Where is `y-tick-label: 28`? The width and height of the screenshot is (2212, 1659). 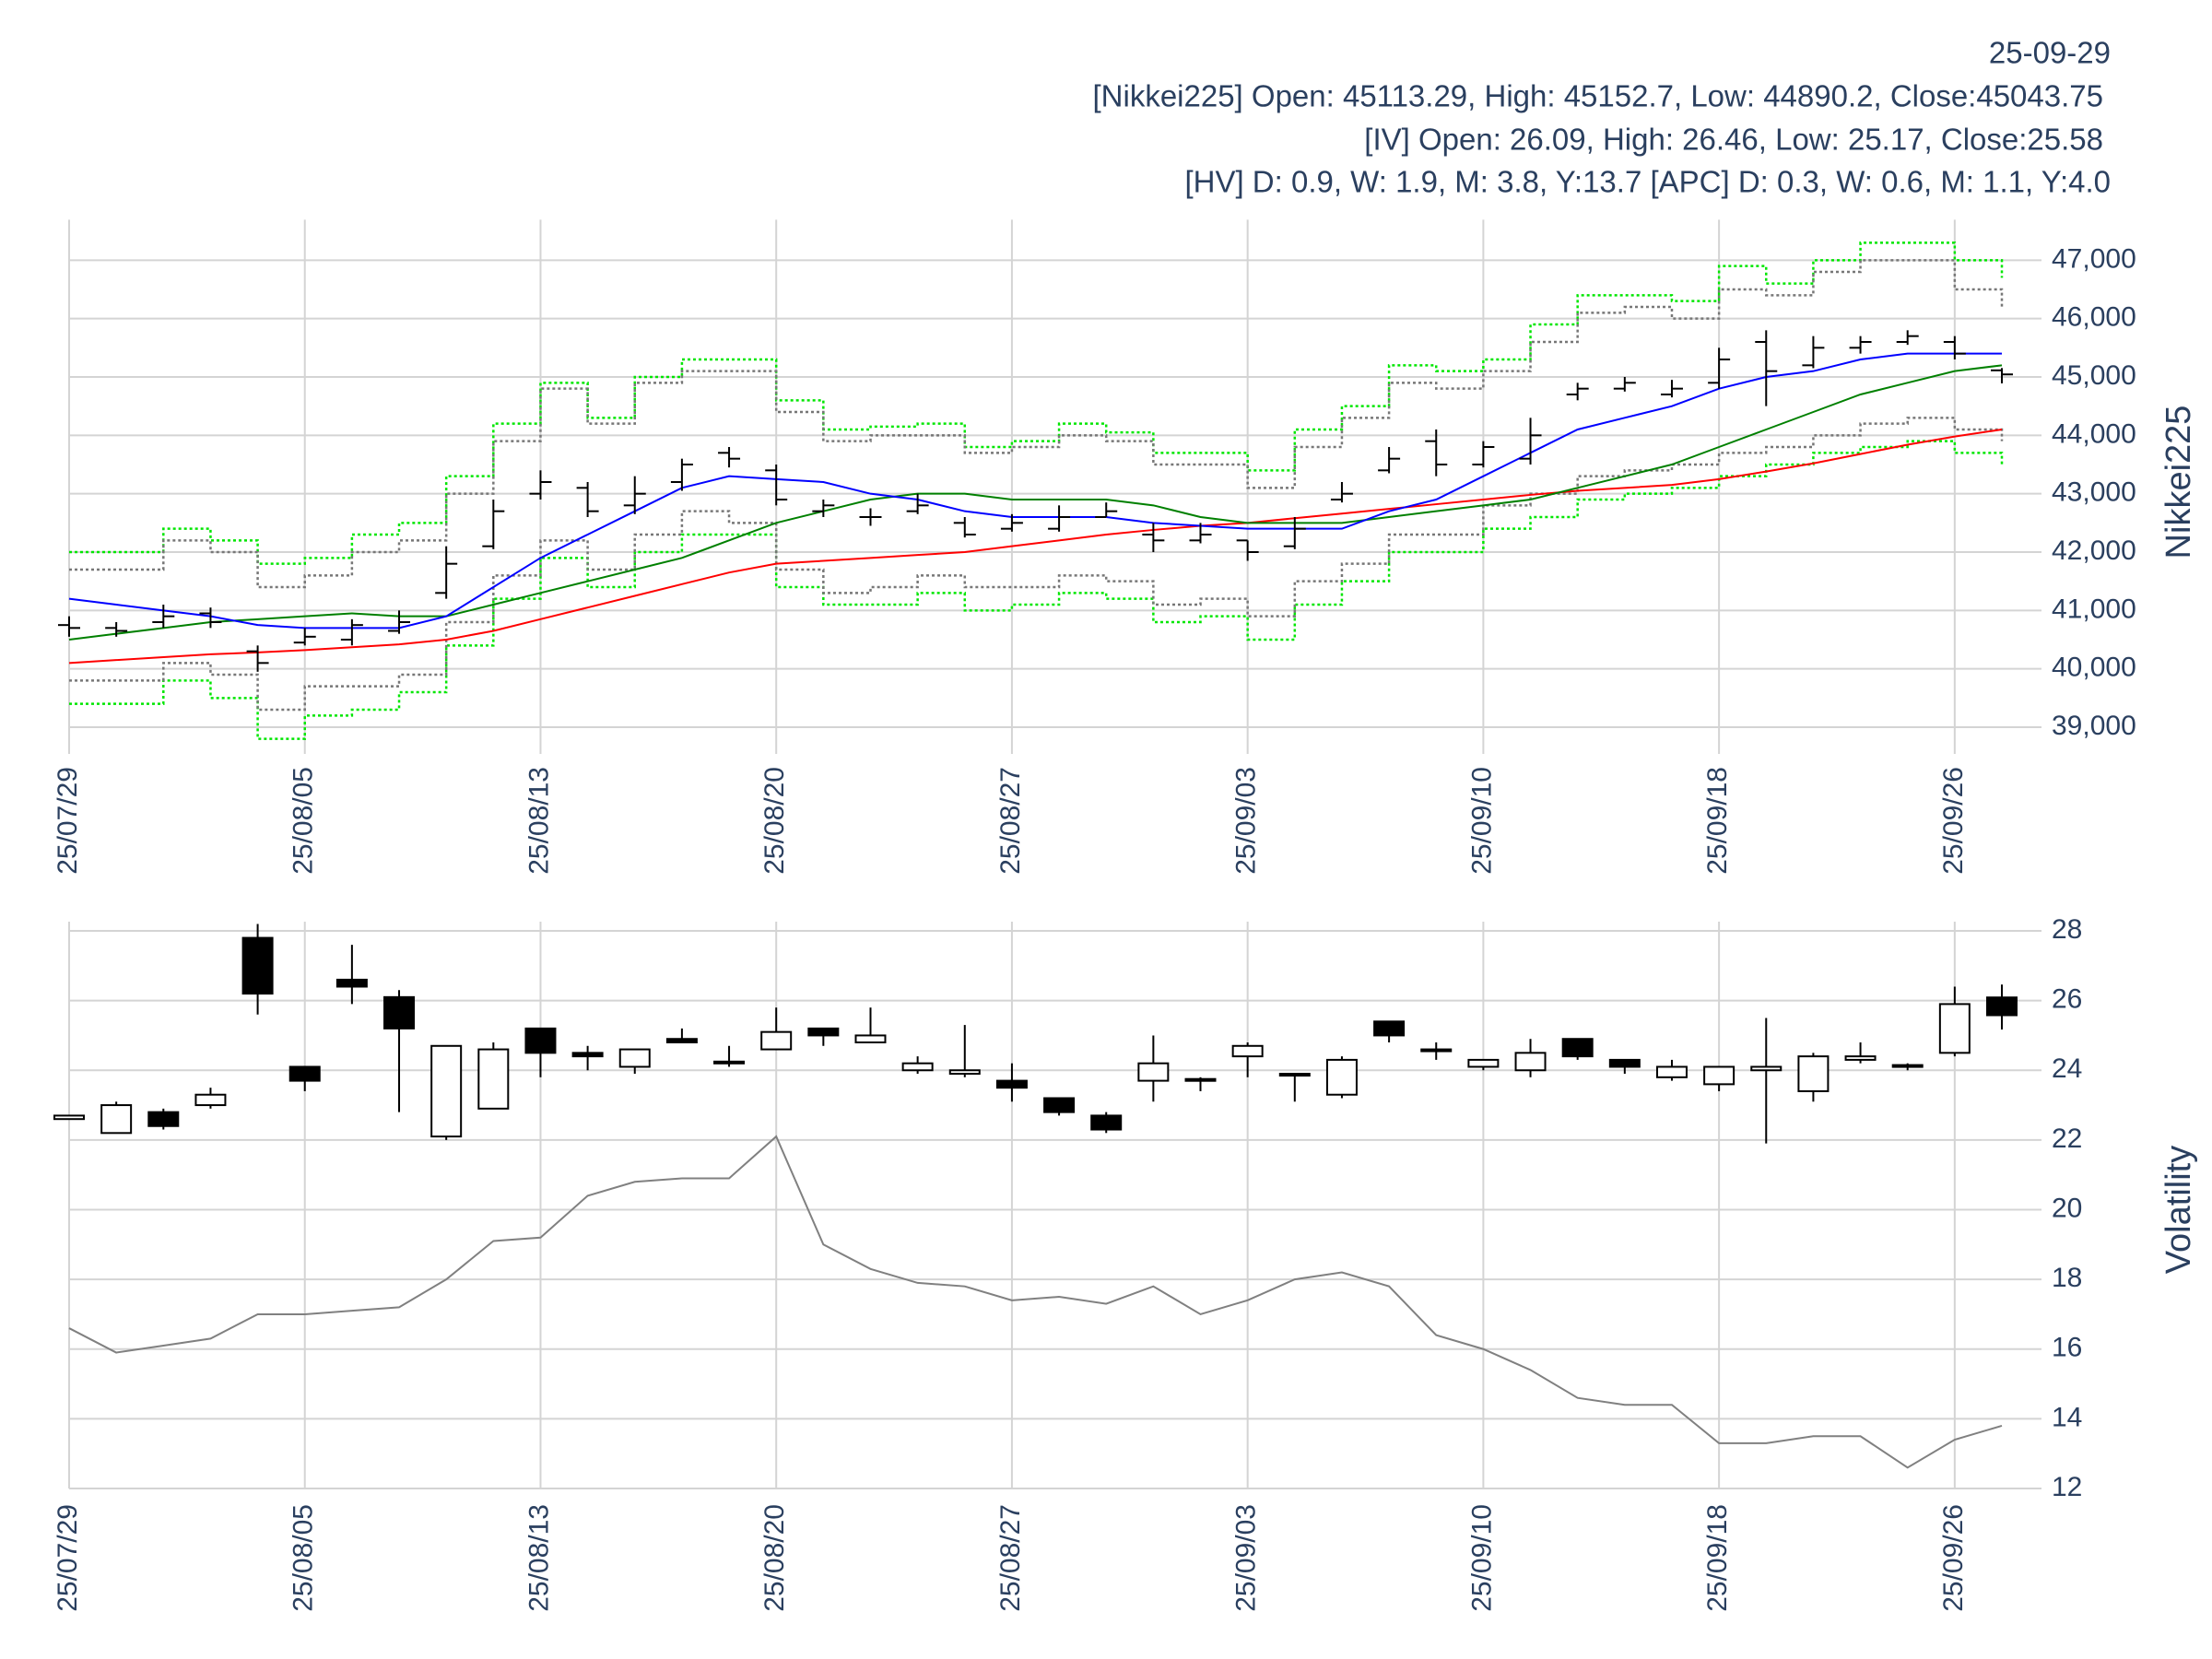 y-tick-label: 28 is located at coordinates (2067, 929).